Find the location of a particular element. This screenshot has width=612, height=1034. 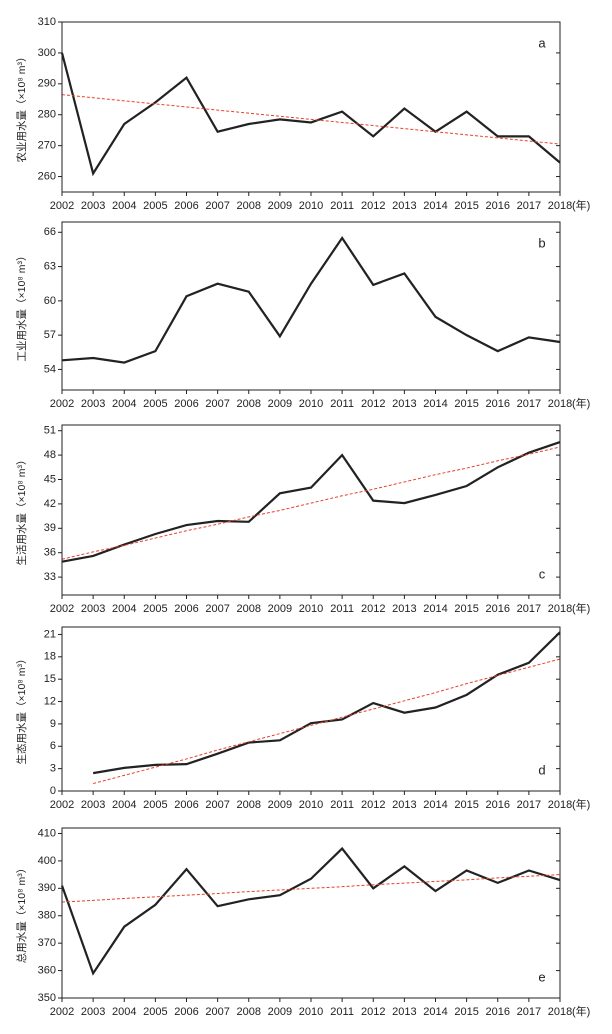

y-tick-label: 310 is located at coordinates (47, 22).